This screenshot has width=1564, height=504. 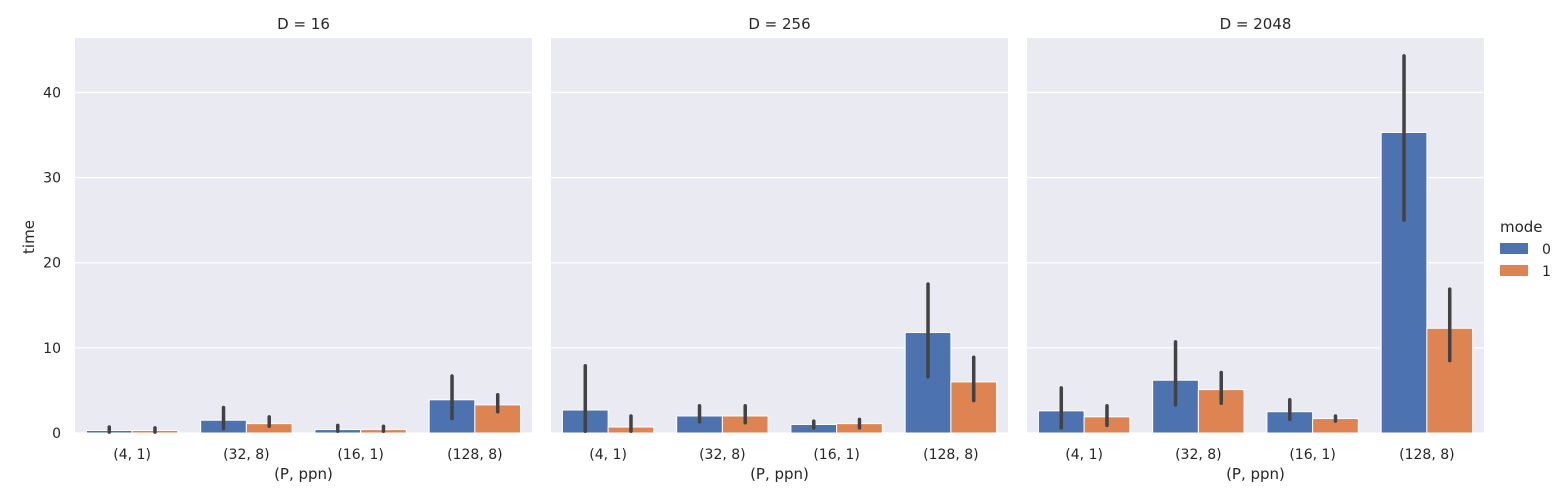 What do you see at coordinates (52, 349) in the screenshot?
I see `y-tick-label: 10` at bounding box center [52, 349].